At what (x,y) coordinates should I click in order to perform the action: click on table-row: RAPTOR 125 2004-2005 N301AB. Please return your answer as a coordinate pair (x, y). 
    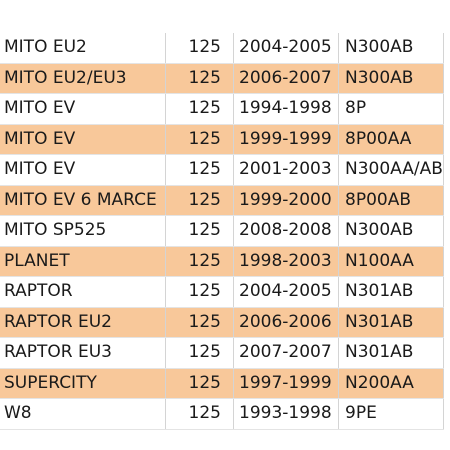
    Looking at the image, I should click on (222, 292).